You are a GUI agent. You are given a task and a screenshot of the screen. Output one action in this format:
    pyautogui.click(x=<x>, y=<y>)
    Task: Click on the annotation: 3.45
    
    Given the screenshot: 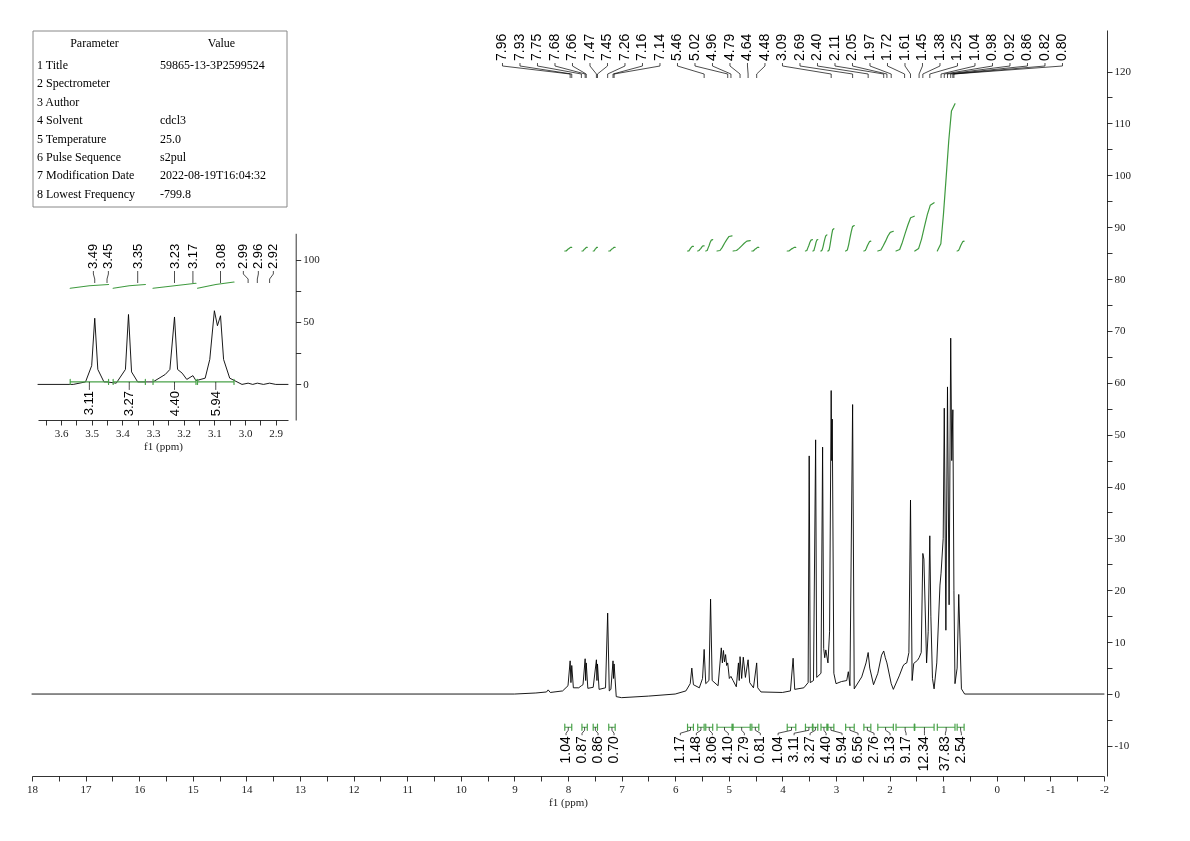 What is the action you would take?
    pyautogui.click(x=108, y=256)
    